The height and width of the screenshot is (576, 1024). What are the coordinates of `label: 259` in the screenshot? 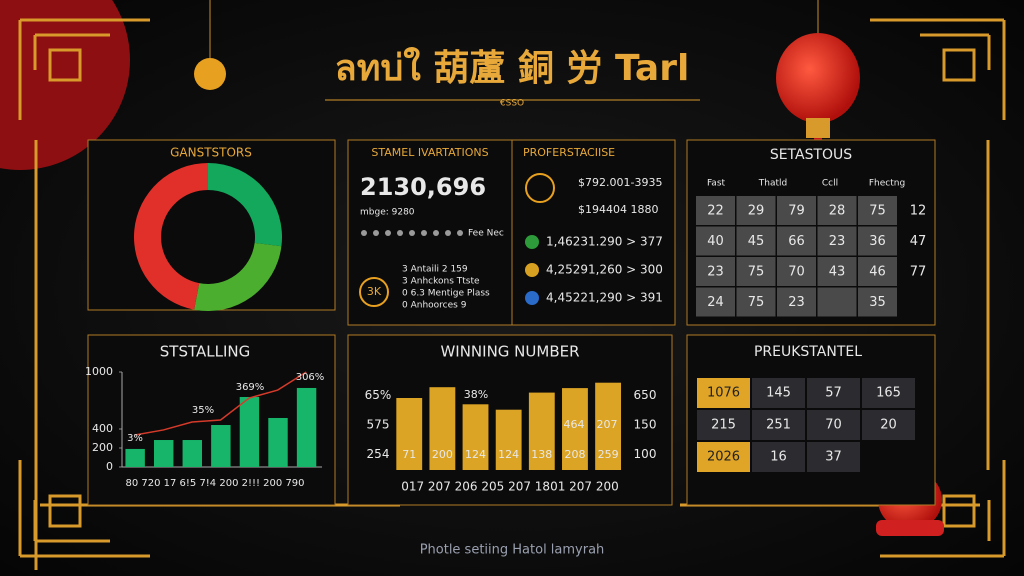 It's located at (608, 454).